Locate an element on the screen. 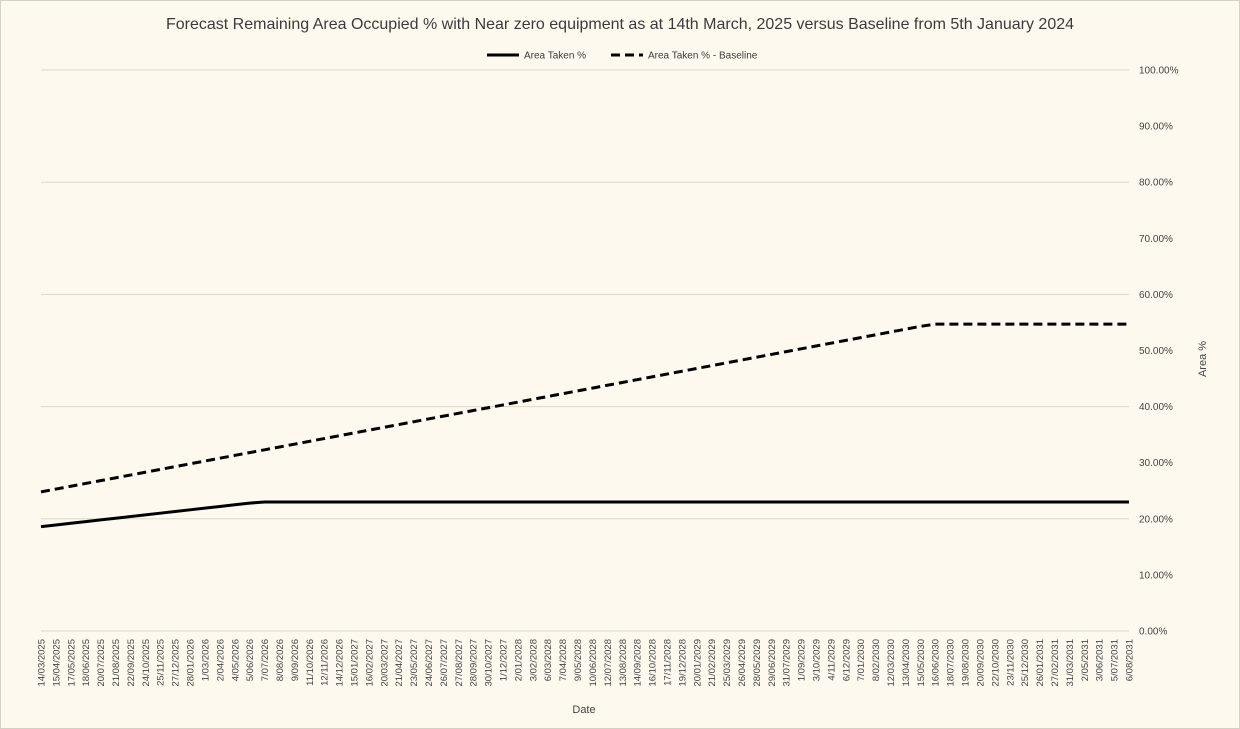 The image size is (1240, 729). x-tick-label: 27/08/2027 is located at coordinates (459, 663).